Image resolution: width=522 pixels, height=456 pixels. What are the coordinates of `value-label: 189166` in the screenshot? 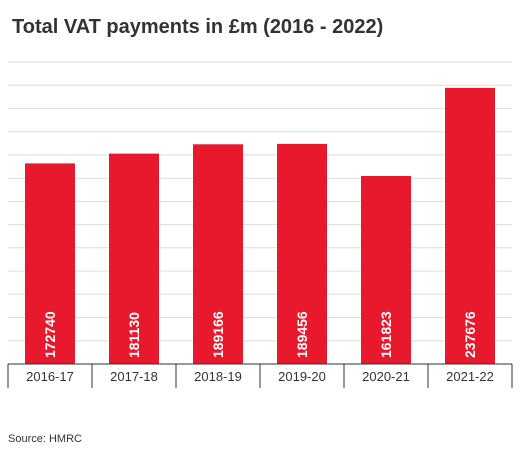 It's located at (218, 334).